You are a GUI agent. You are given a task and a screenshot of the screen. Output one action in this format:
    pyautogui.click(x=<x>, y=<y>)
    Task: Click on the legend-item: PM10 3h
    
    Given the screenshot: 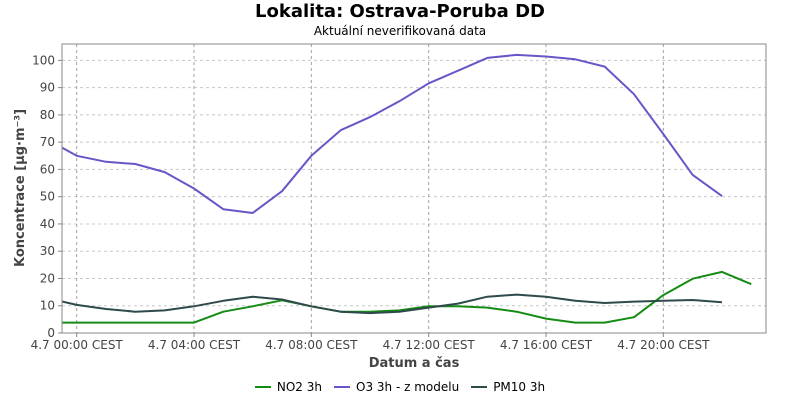 What is the action you would take?
    pyautogui.click(x=508, y=387)
    